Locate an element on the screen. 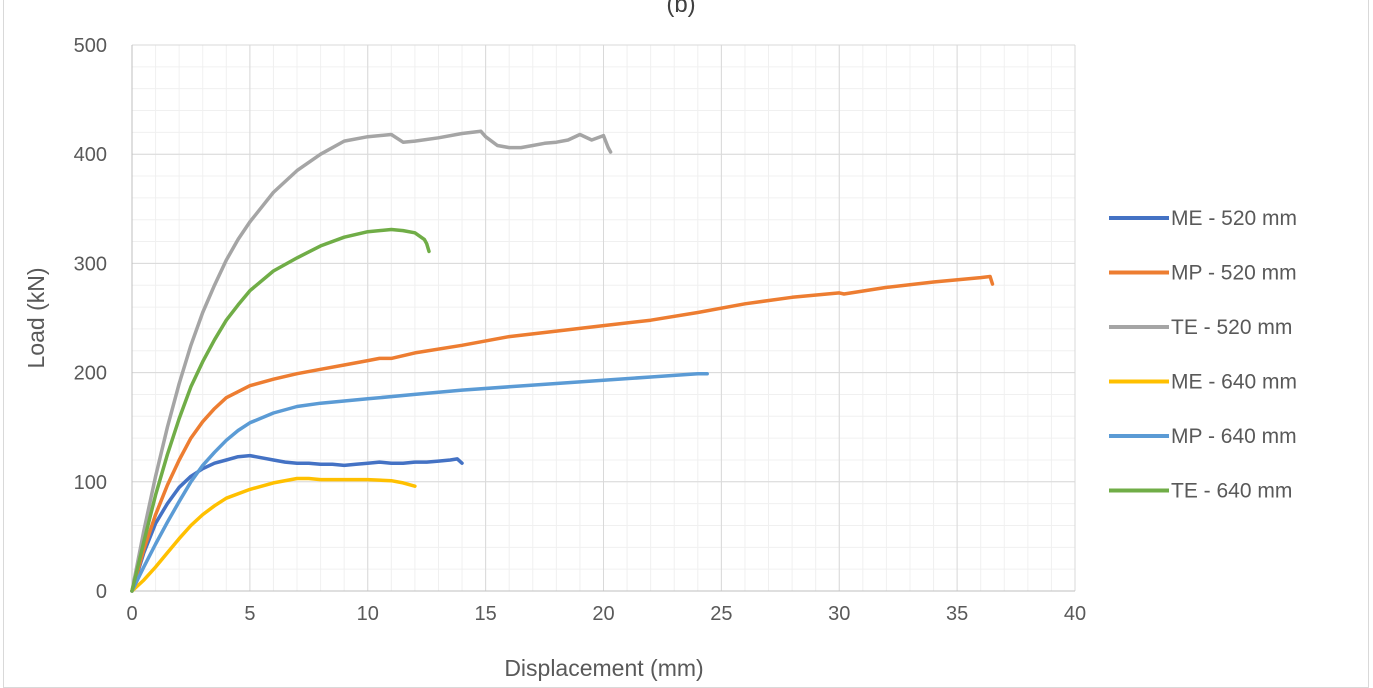 This screenshot has width=1373, height=688. legend-item: MP - 640 mm is located at coordinates (1203, 436).